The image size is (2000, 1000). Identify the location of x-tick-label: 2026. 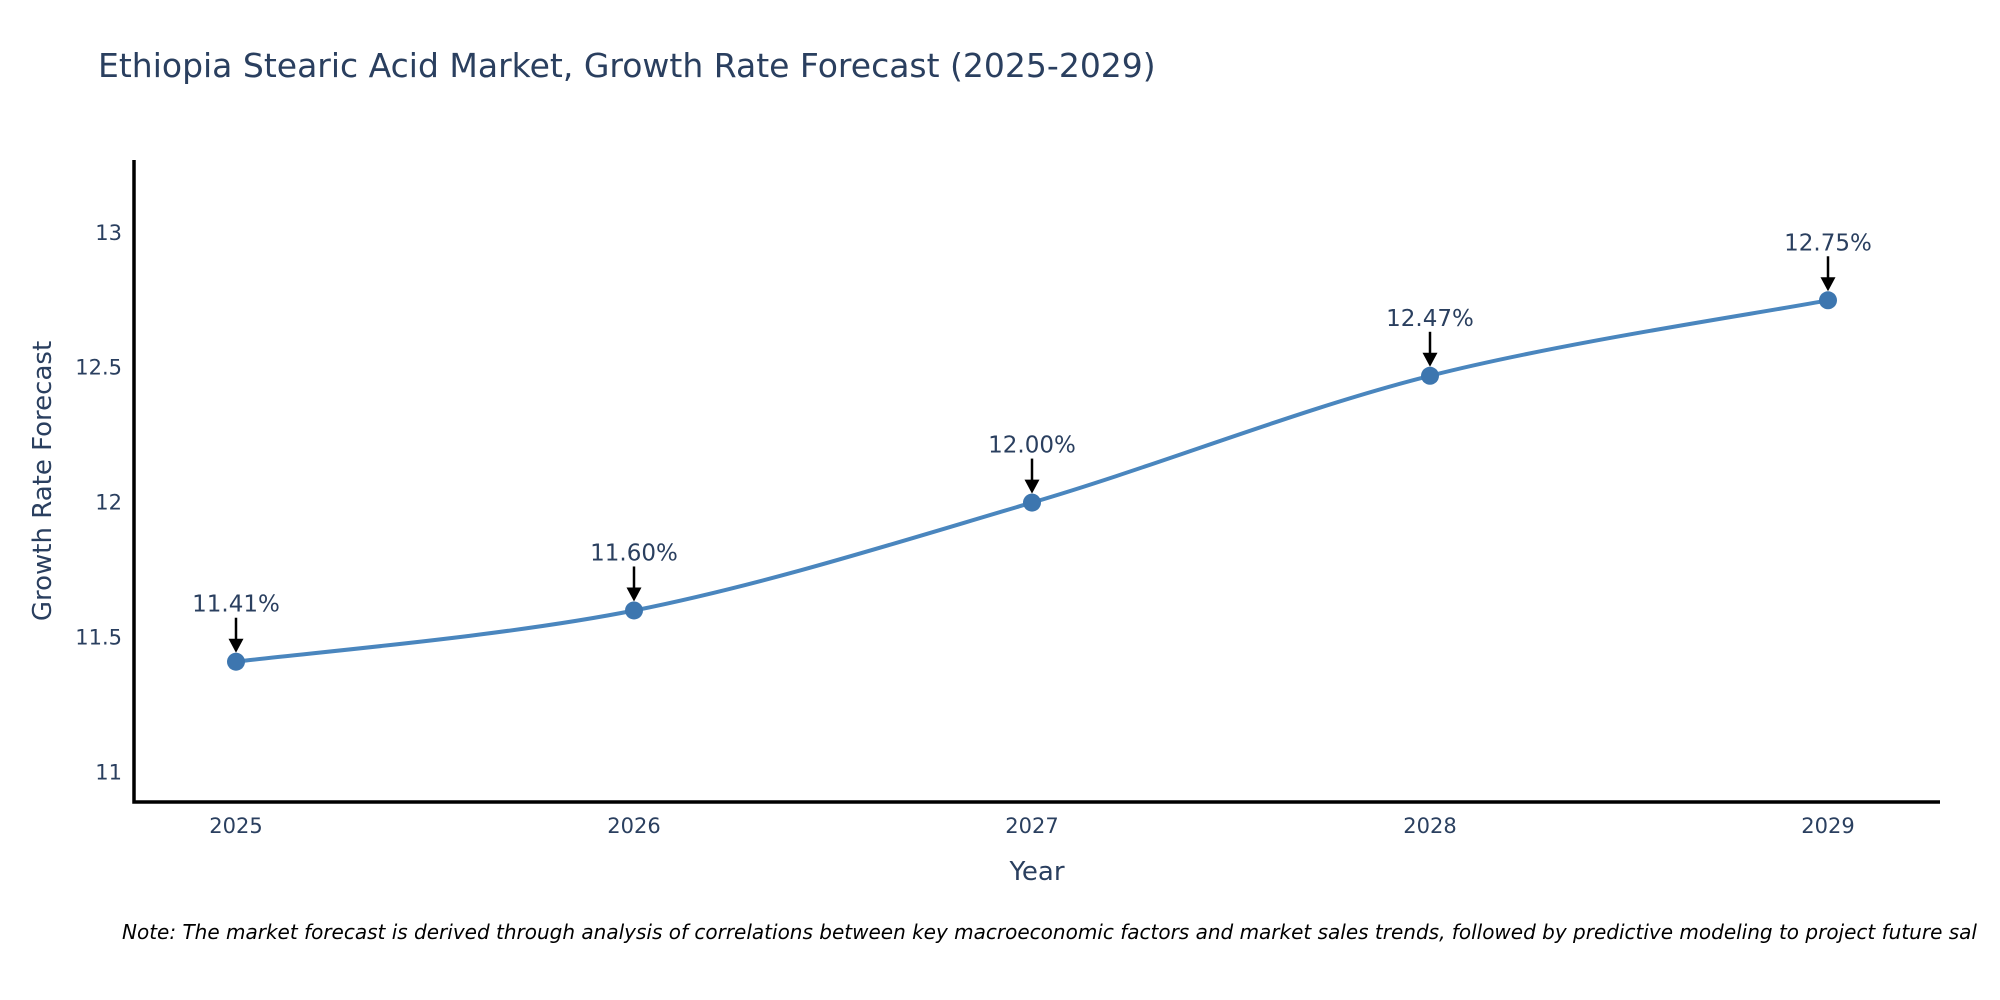
(633, 826).